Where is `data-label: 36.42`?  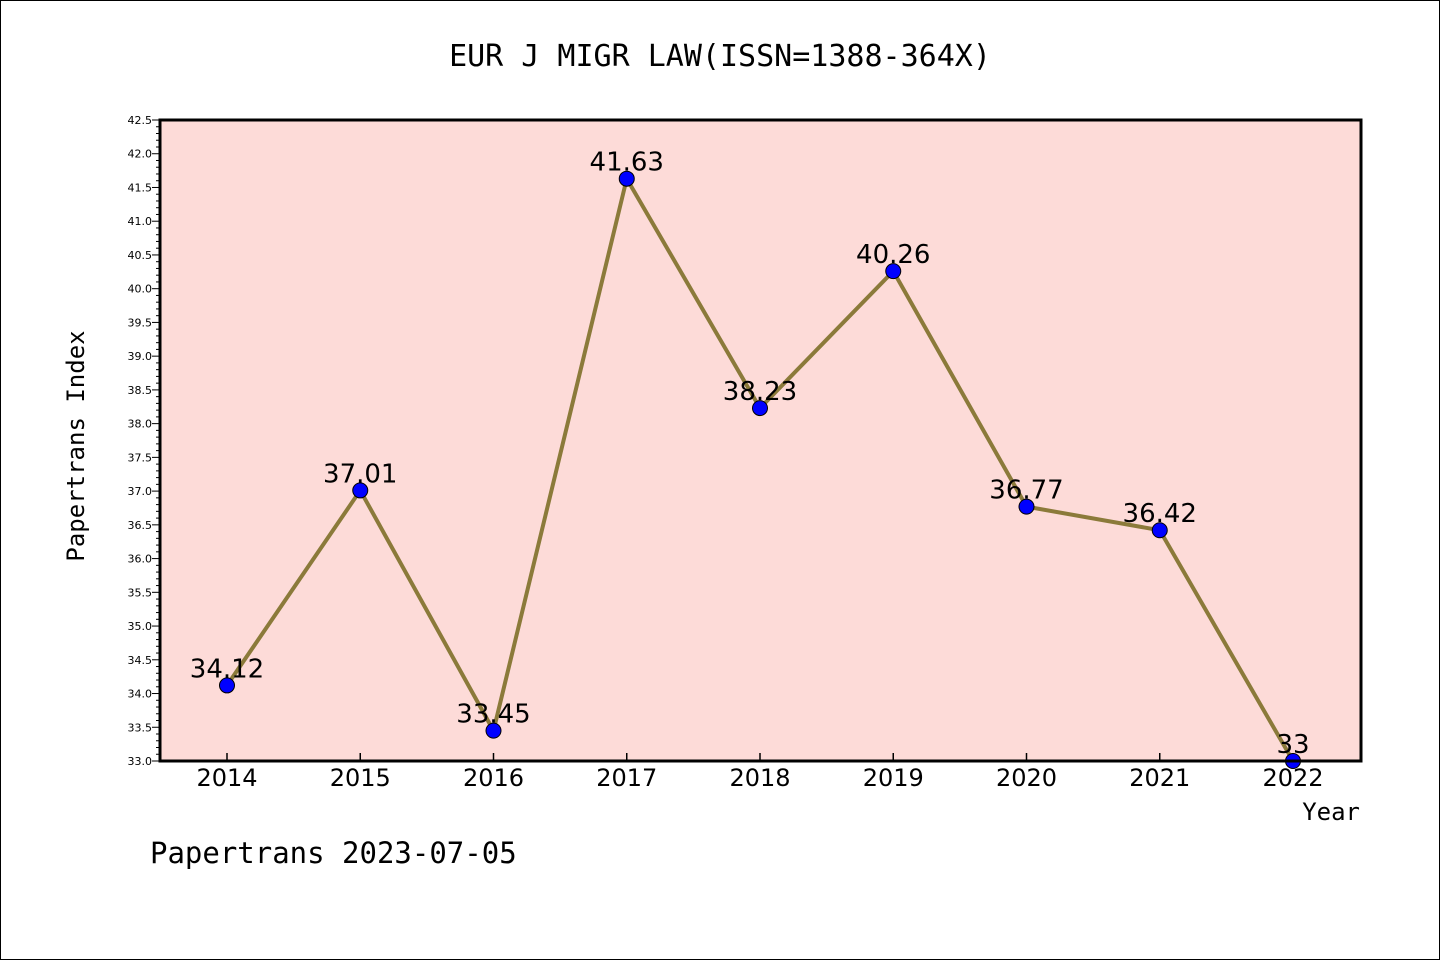 data-label: 36.42 is located at coordinates (1160, 514).